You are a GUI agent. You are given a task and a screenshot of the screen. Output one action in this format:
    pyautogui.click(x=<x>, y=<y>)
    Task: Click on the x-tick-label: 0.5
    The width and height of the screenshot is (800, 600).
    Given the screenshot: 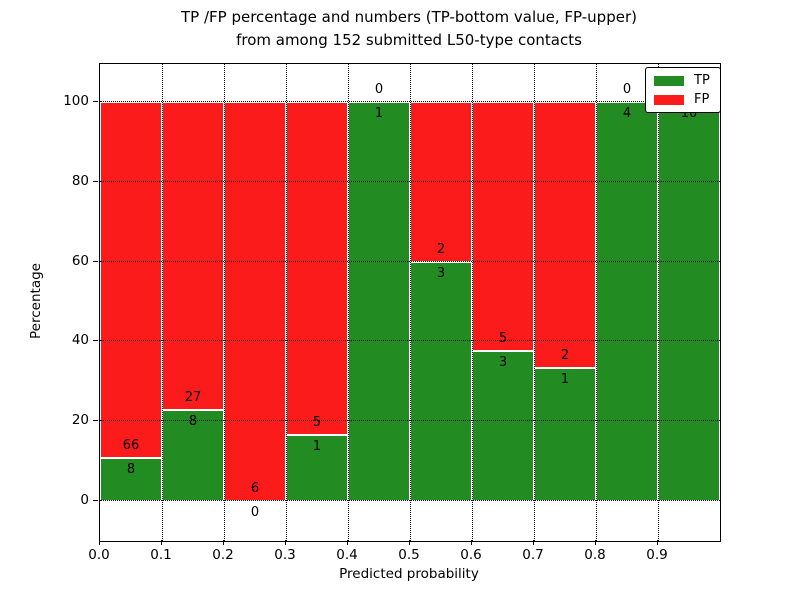 What is the action you would take?
    pyautogui.click(x=409, y=555)
    